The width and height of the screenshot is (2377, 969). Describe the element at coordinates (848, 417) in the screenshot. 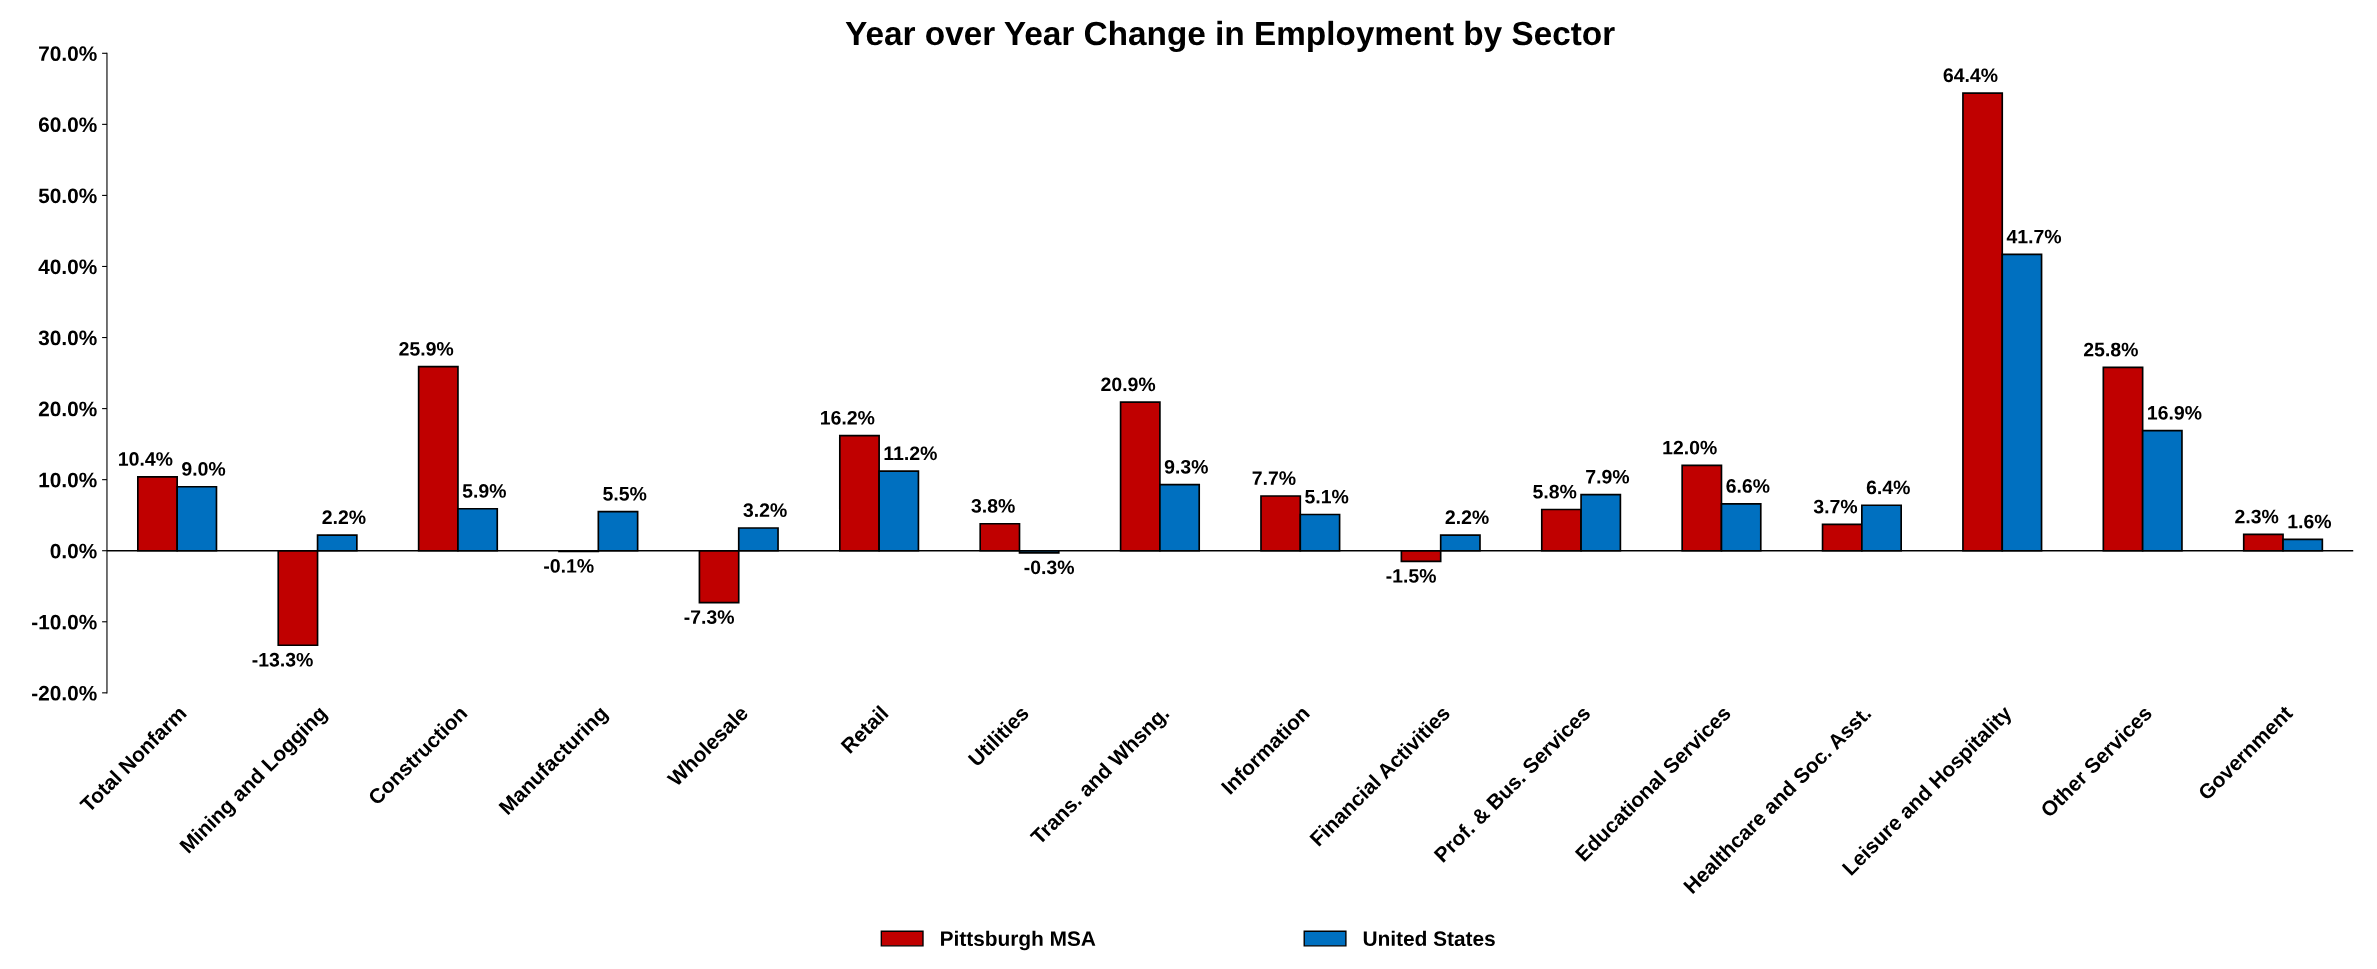

I see `data-label: 16.2%` at that location.